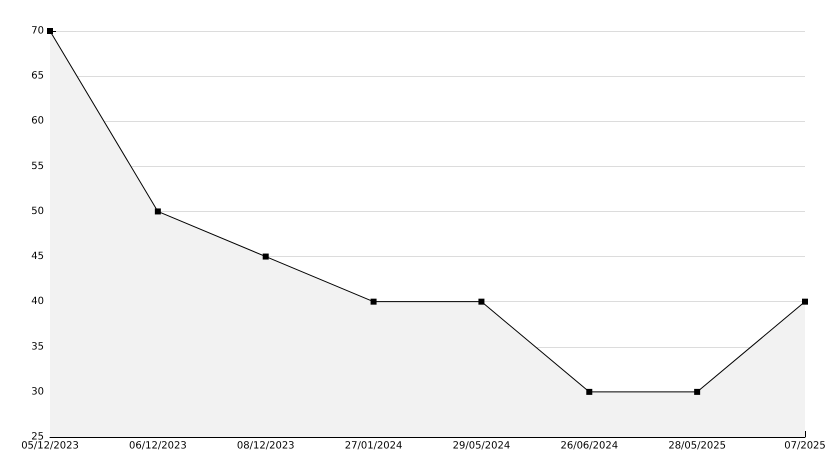  I want to click on x-tick-label: 29/05/2024, so click(481, 446).